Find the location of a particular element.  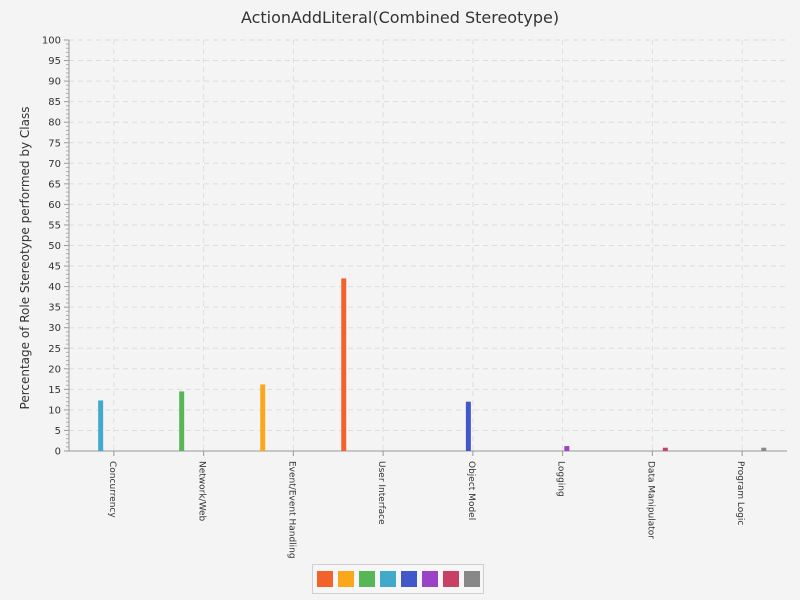

y-tick-label: 70 is located at coordinates (54, 164).